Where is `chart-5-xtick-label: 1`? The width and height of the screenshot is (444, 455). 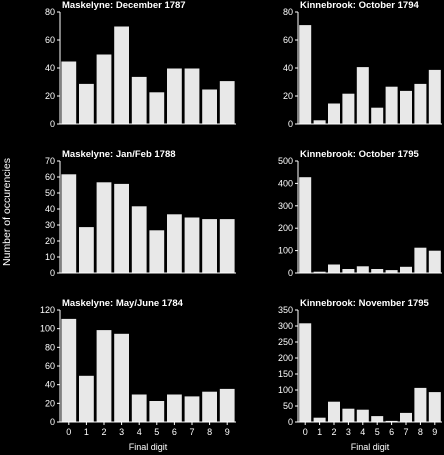 chart-5-xtick-label: 1 is located at coordinates (319, 432).